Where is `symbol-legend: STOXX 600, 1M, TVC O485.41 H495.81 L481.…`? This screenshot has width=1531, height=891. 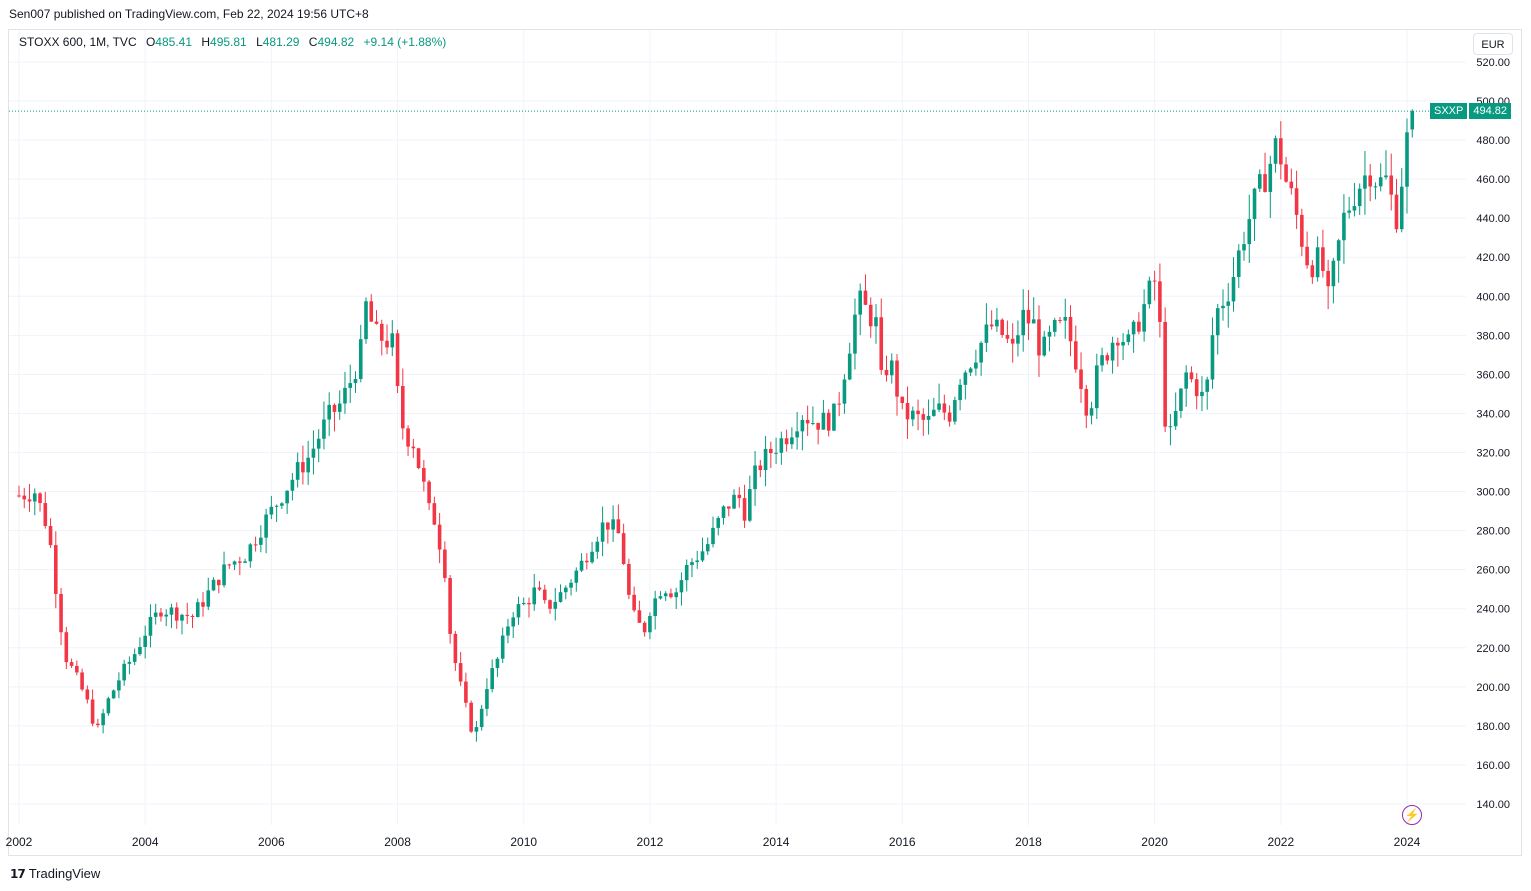 symbol-legend: STOXX 600, 1M, TVC O485.41 H495.81 L481.… is located at coordinates (232, 42).